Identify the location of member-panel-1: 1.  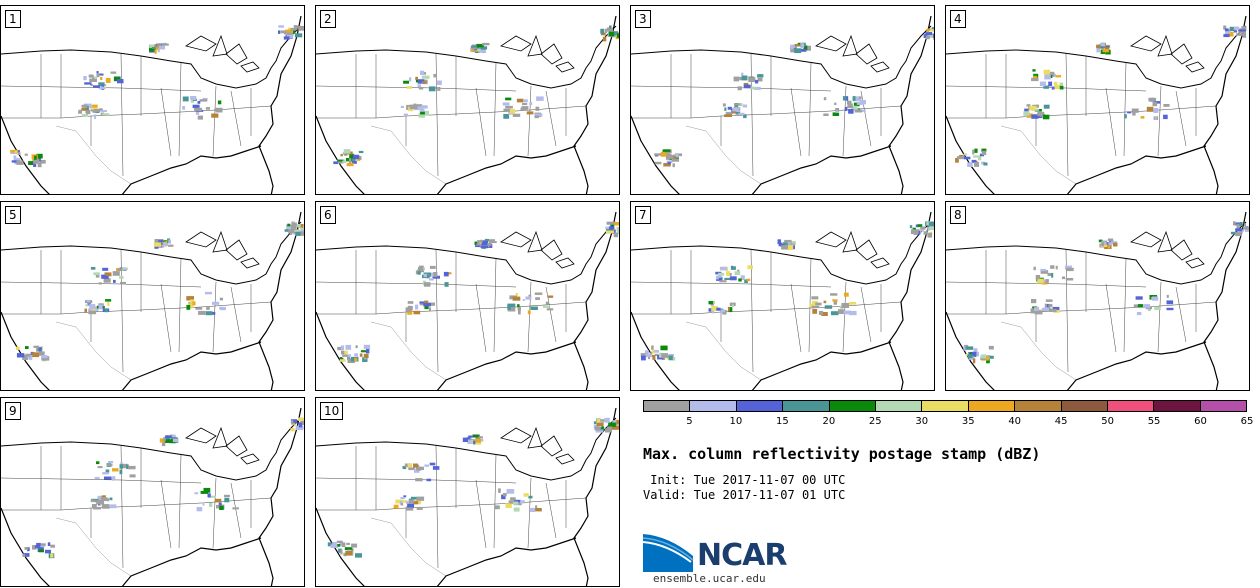
(152, 100).